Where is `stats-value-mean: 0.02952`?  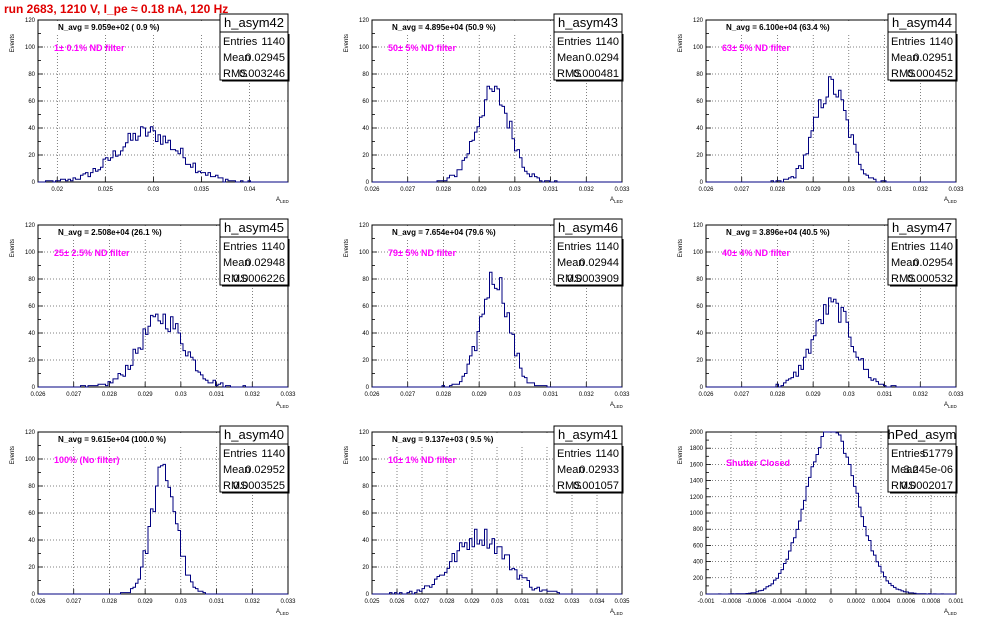 stats-value-mean: 0.02952 is located at coordinates (265, 470).